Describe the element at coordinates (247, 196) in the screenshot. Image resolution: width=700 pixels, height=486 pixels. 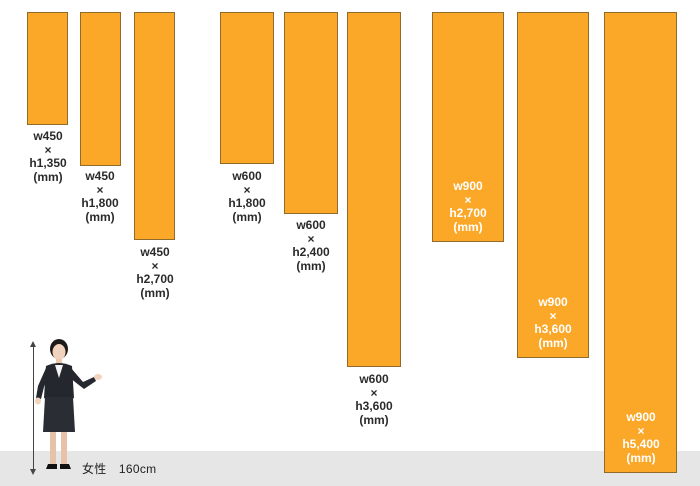
I see `label-w600-h1800: w600 × h1,800 (mm)` at that location.